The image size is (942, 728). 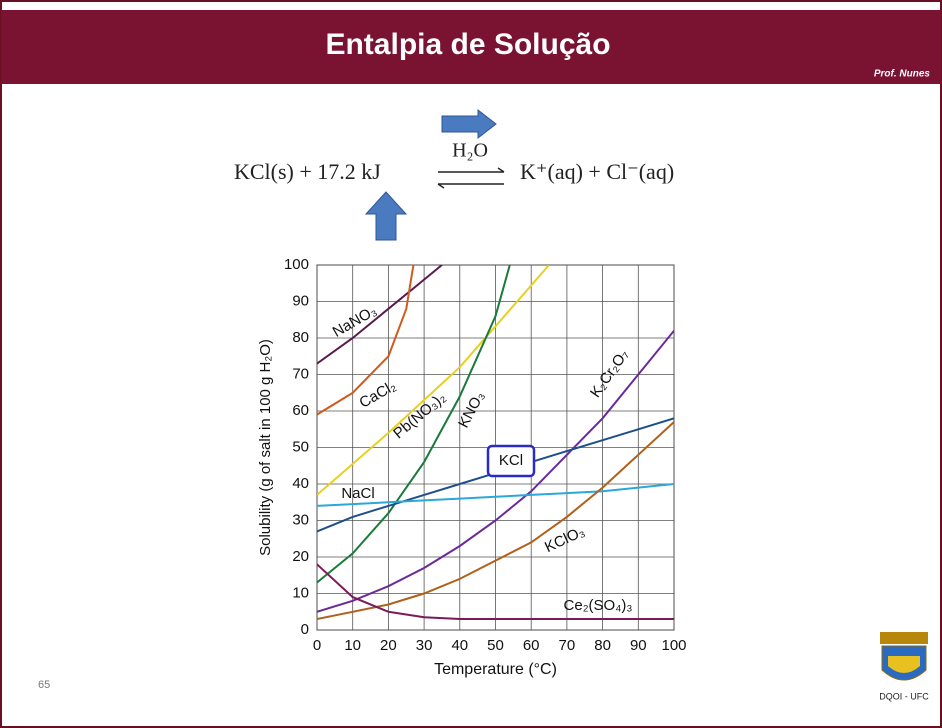 I want to click on author: Prof. Nunes, so click(x=902, y=74).